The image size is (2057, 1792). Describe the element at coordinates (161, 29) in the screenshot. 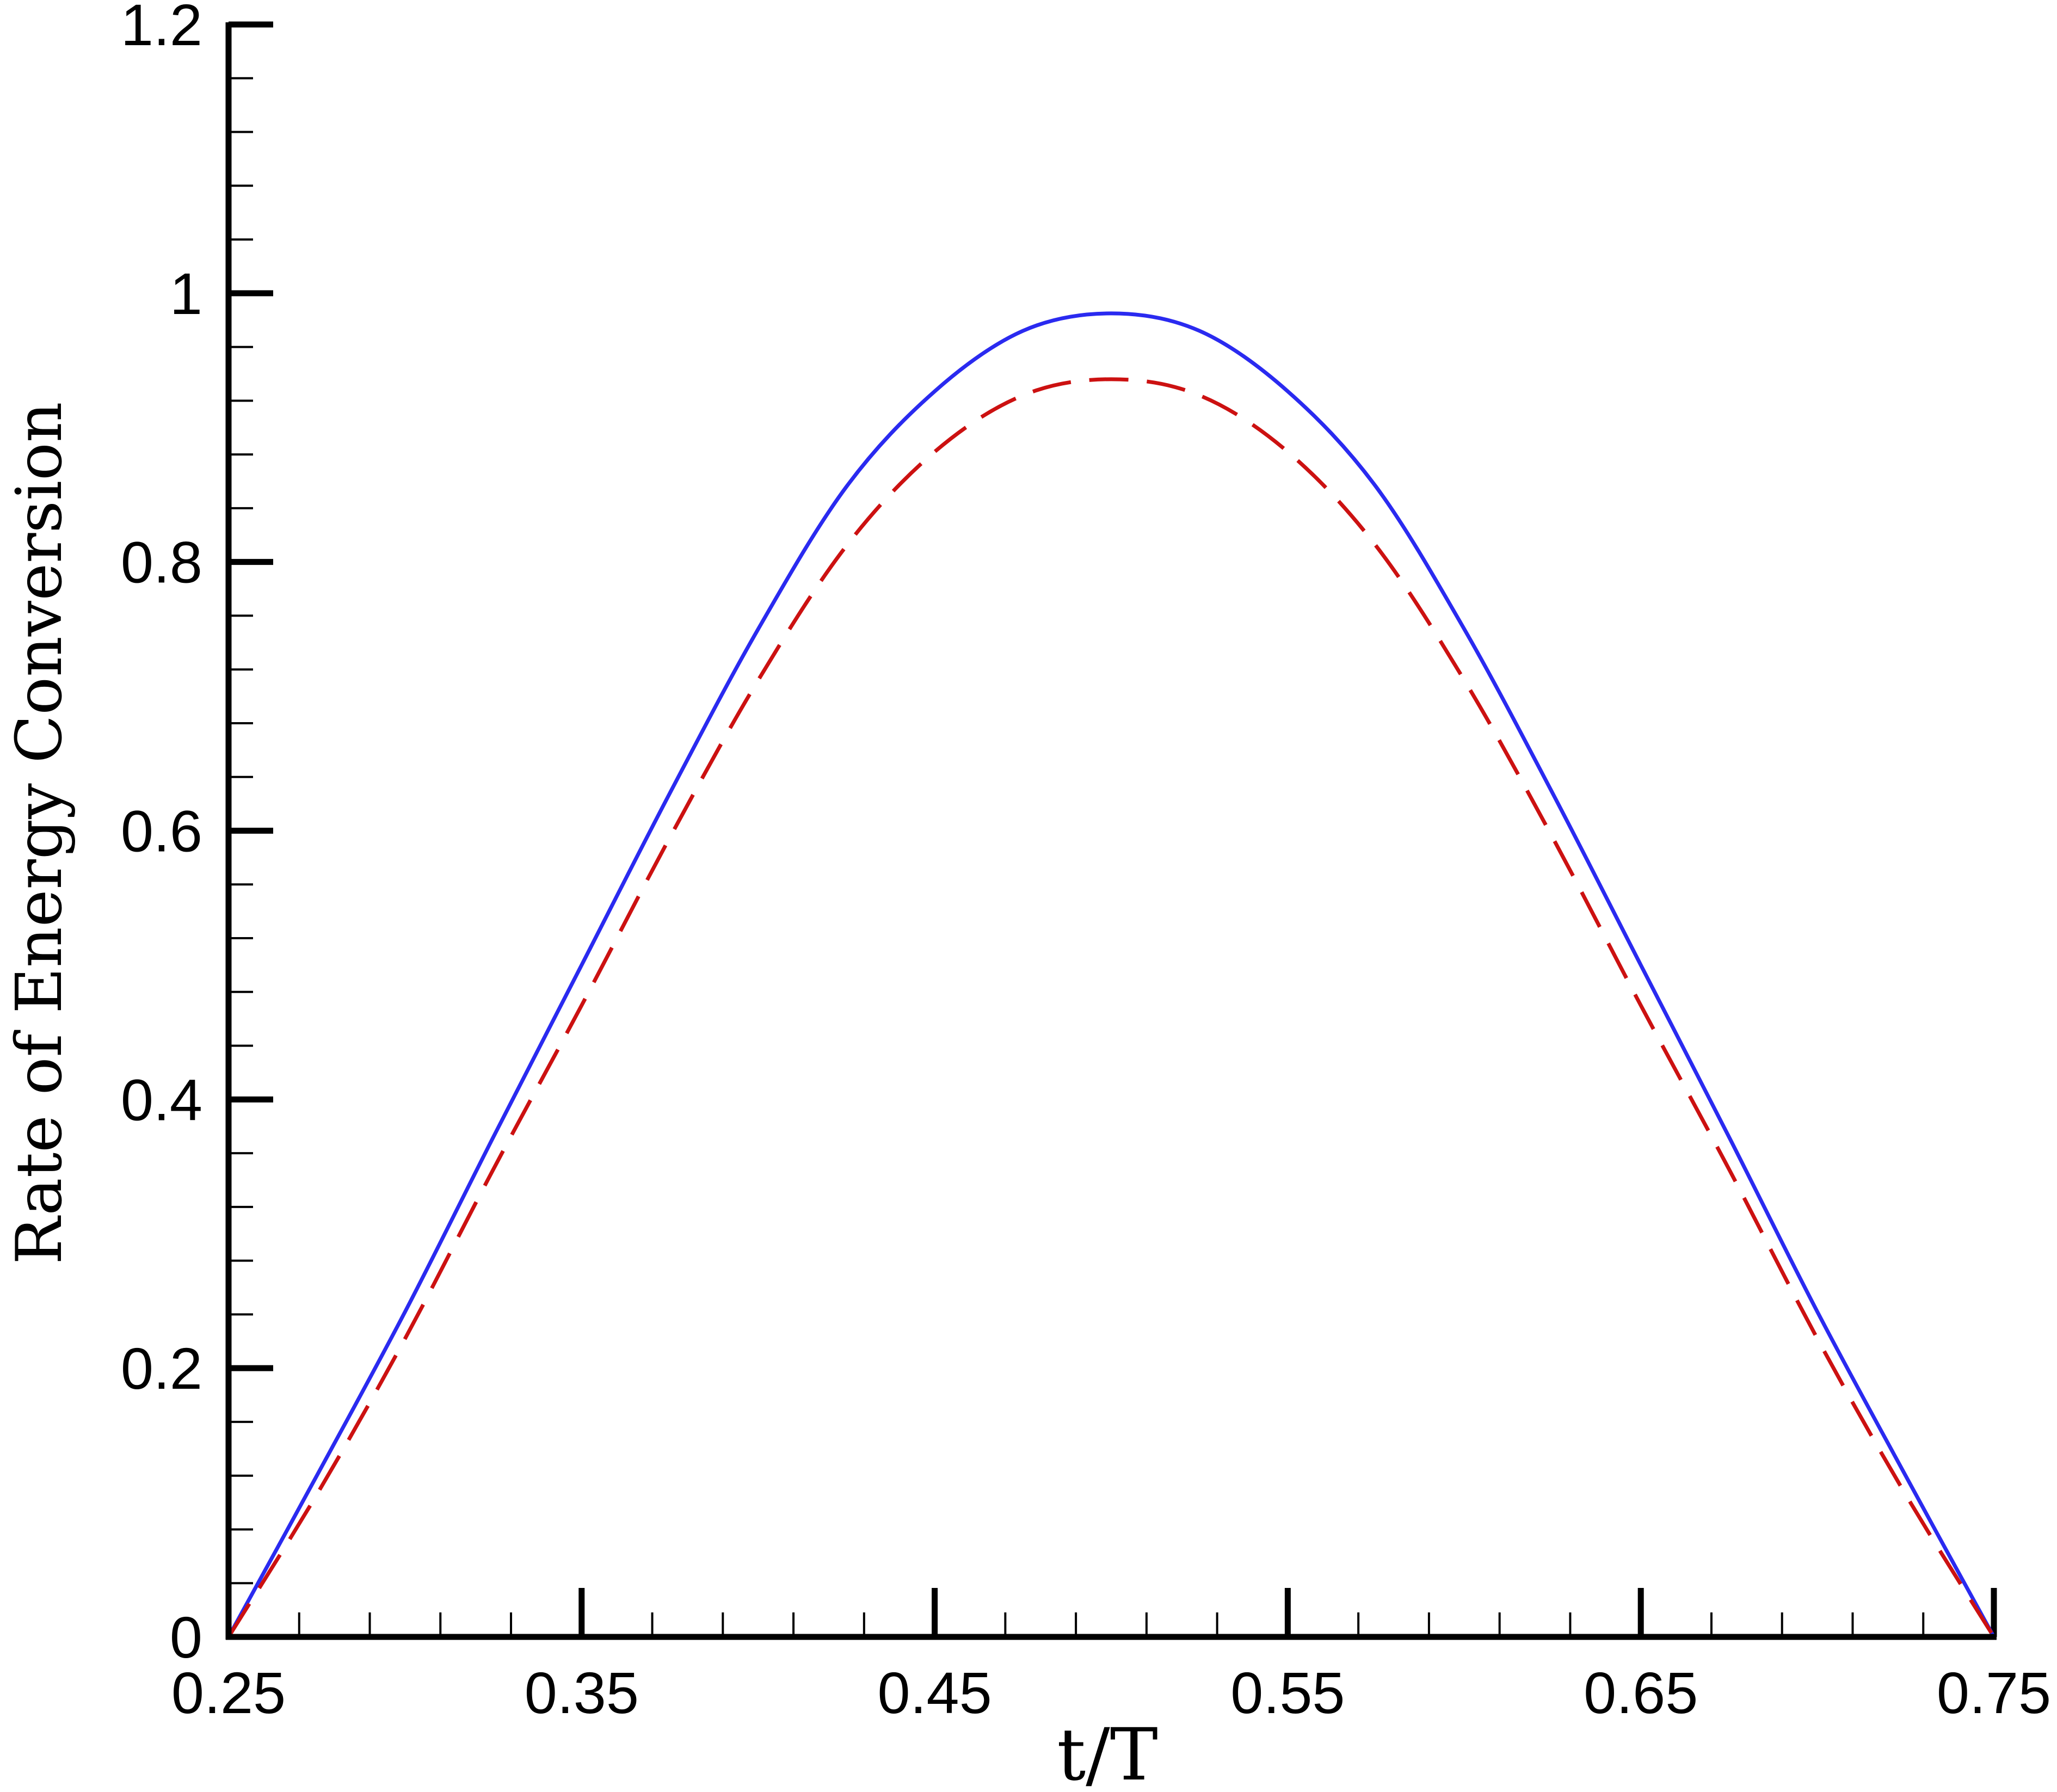

I see `y-tick-label: 1.2` at that location.